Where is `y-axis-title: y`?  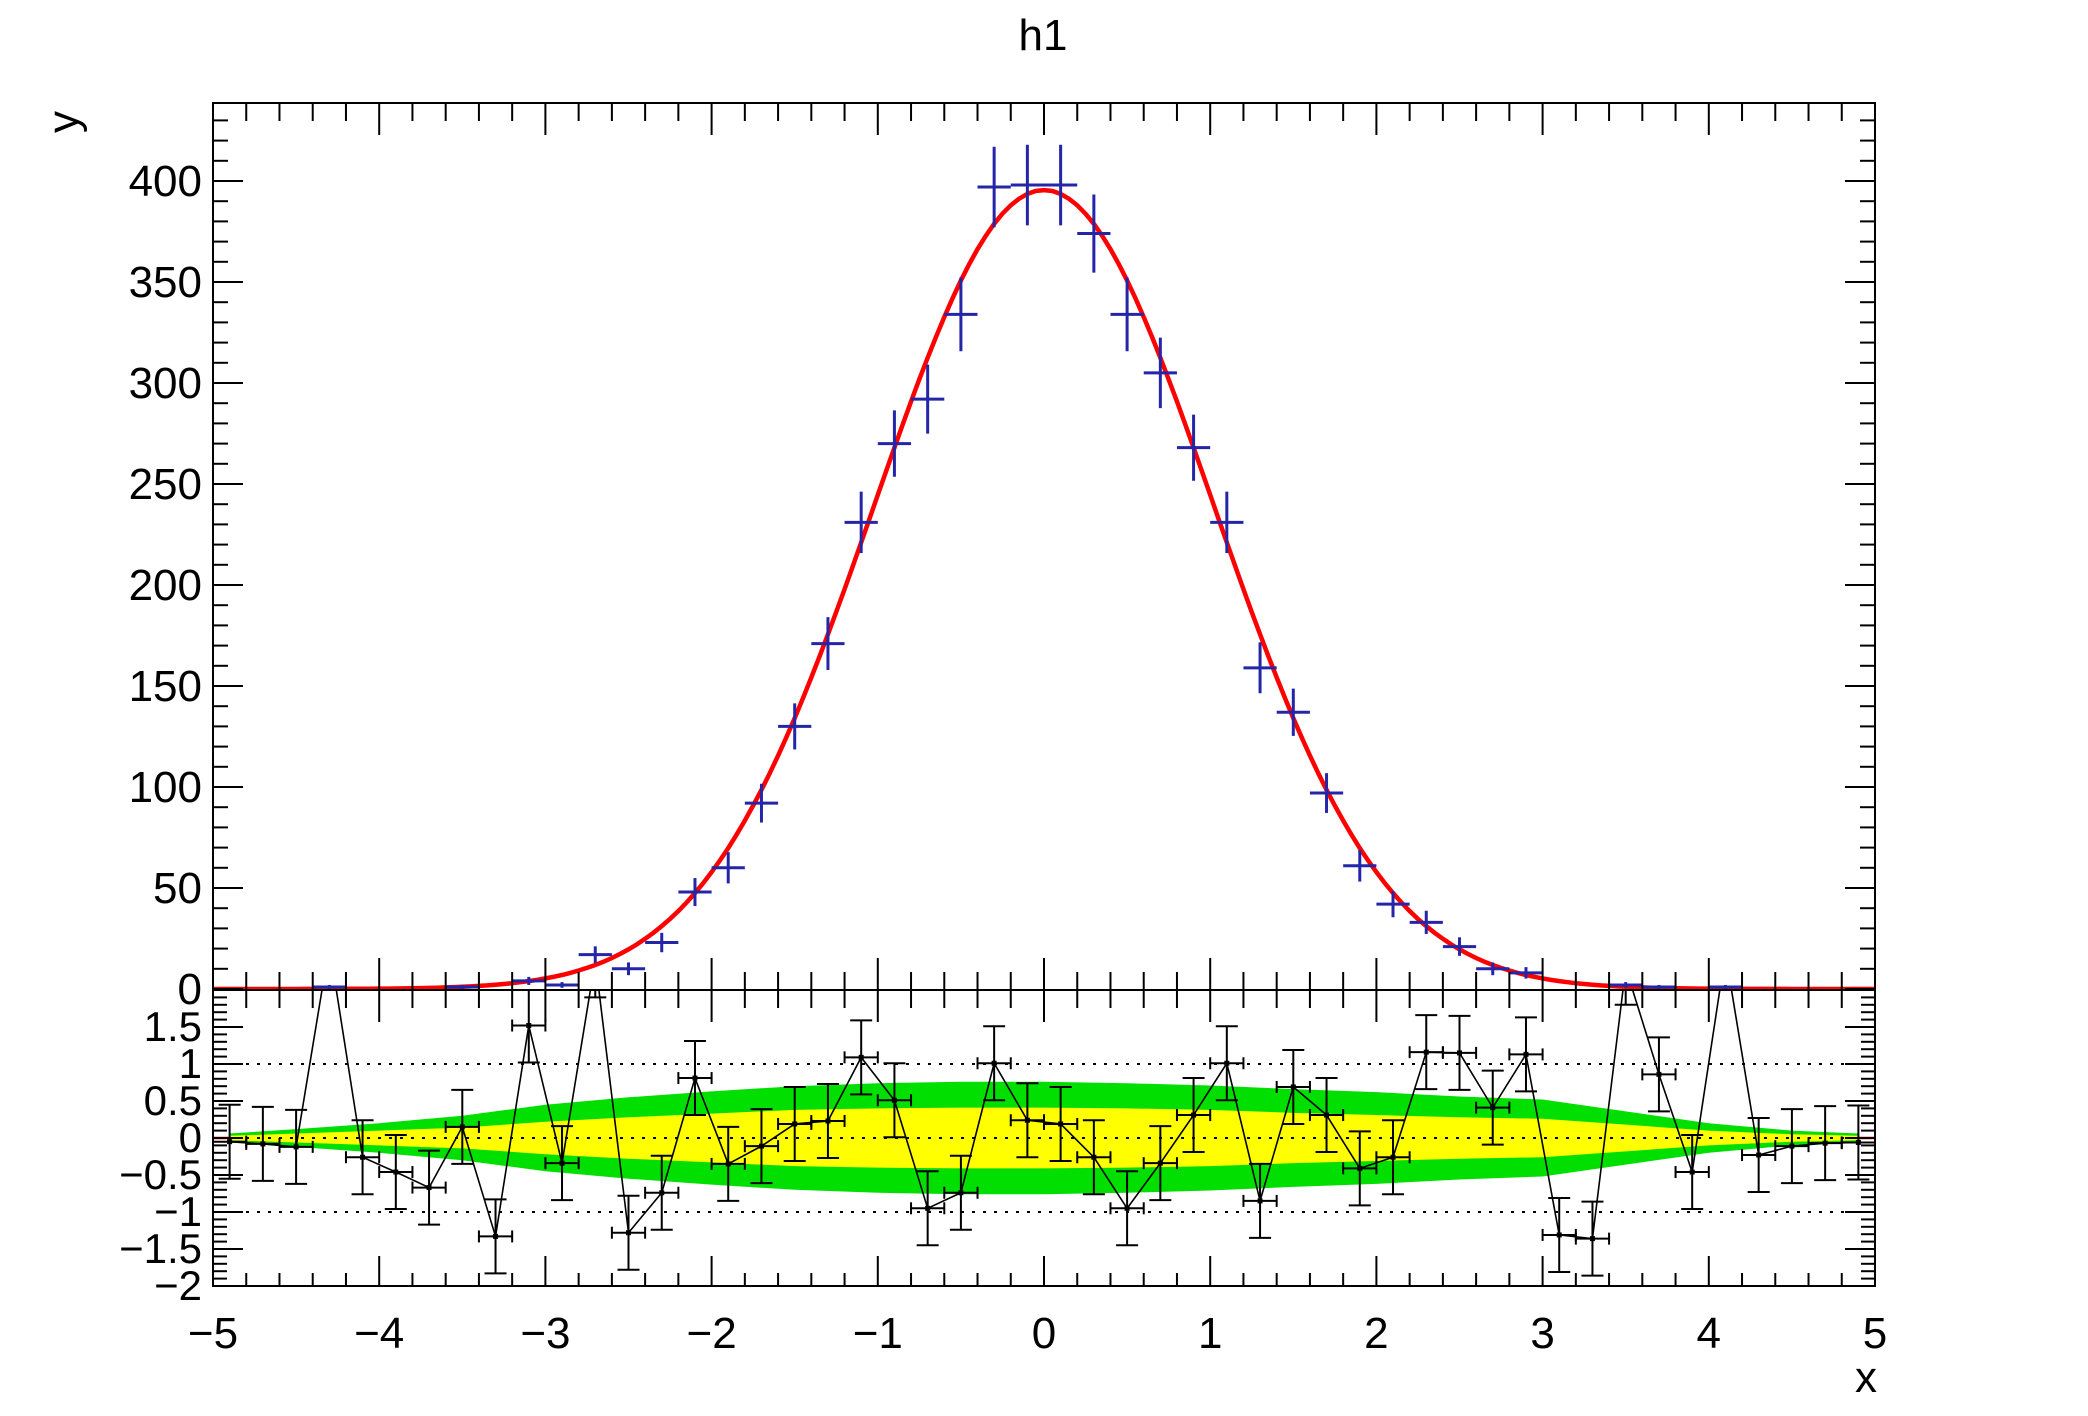 y-axis-title: y is located at coordinates (63, 122).